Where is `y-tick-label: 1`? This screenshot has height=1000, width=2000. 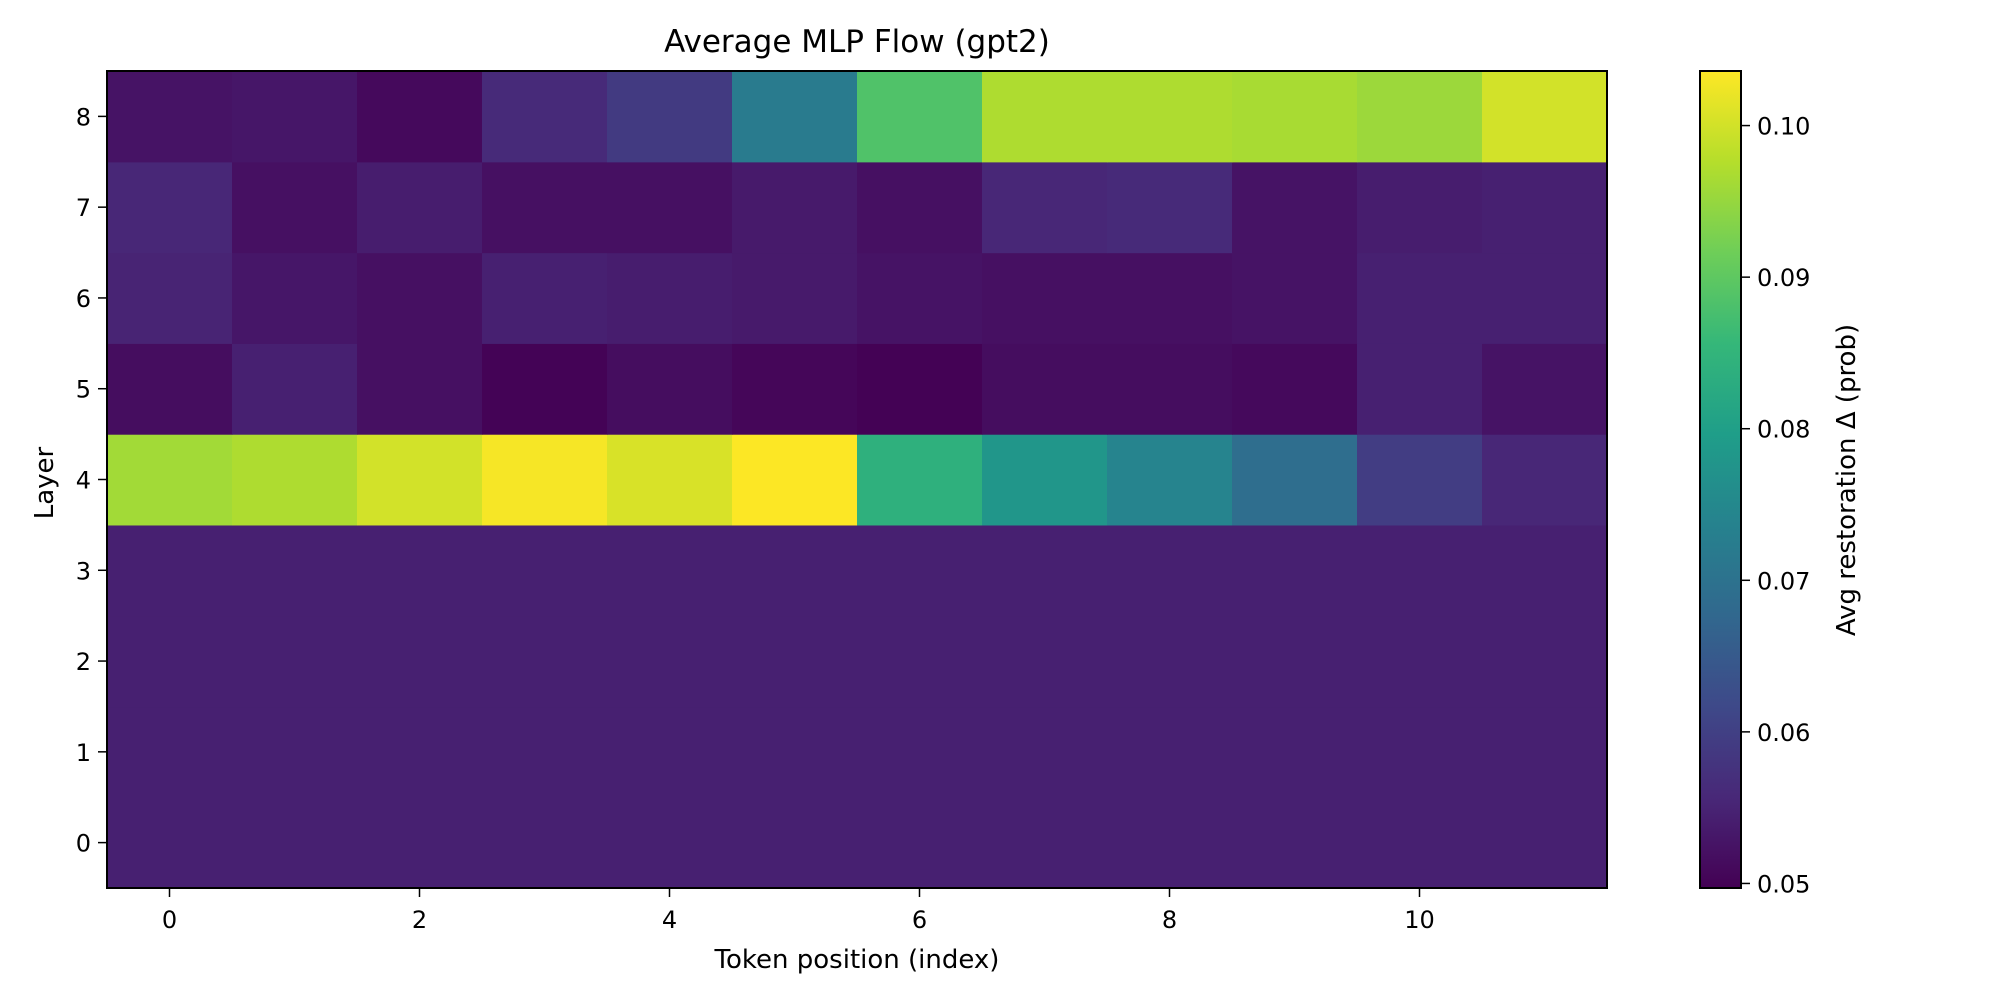 y-tick-label: 1 is located at coordinates (83, 753).